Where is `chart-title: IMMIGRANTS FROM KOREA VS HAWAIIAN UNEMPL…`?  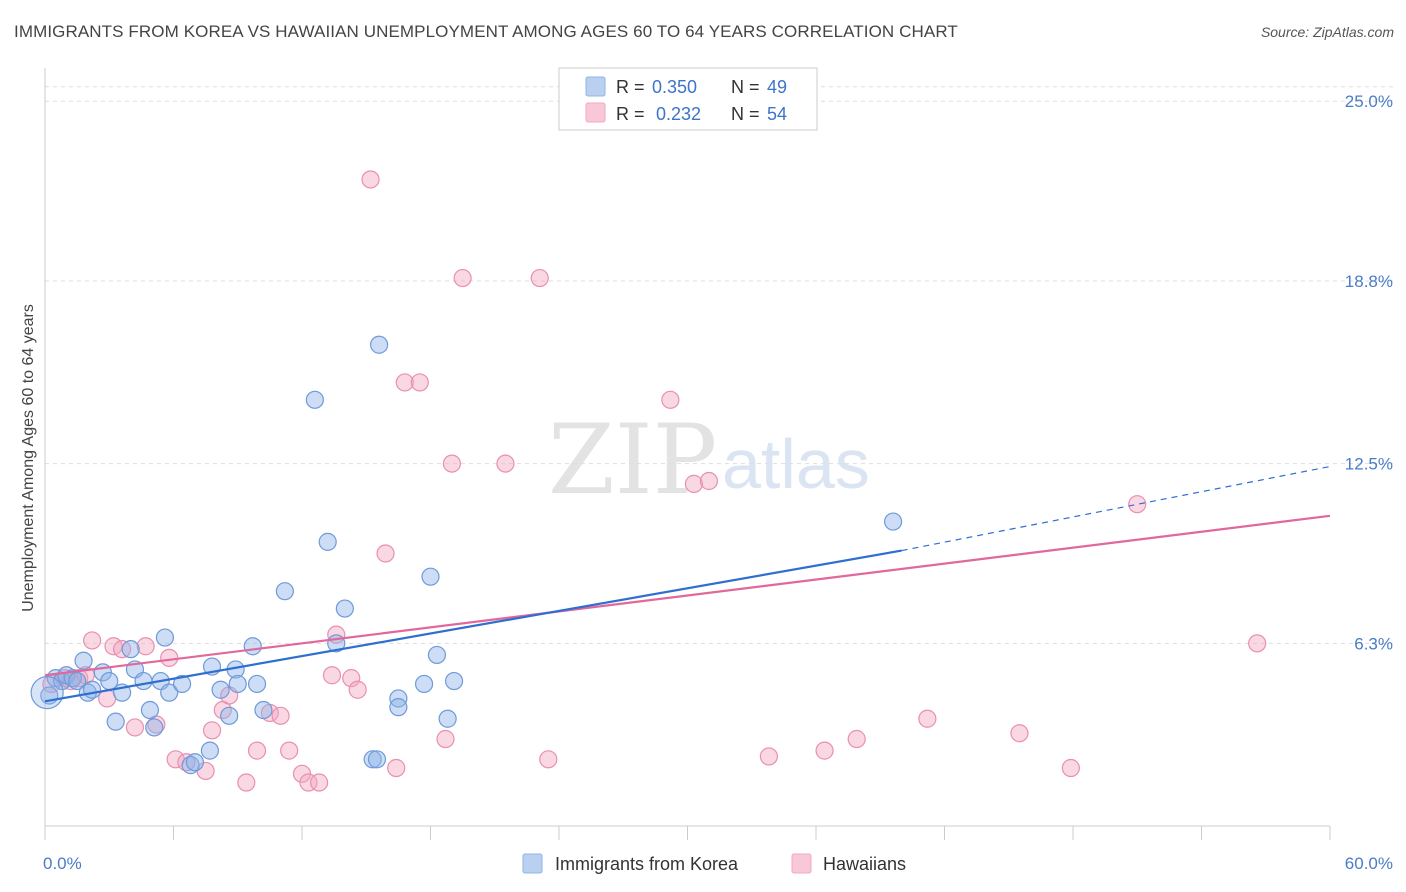
chart-title: IMMIGRANTS FROM KOREA VS HAWAIIAN UNEMPL… is located at coordinates (486, 31).